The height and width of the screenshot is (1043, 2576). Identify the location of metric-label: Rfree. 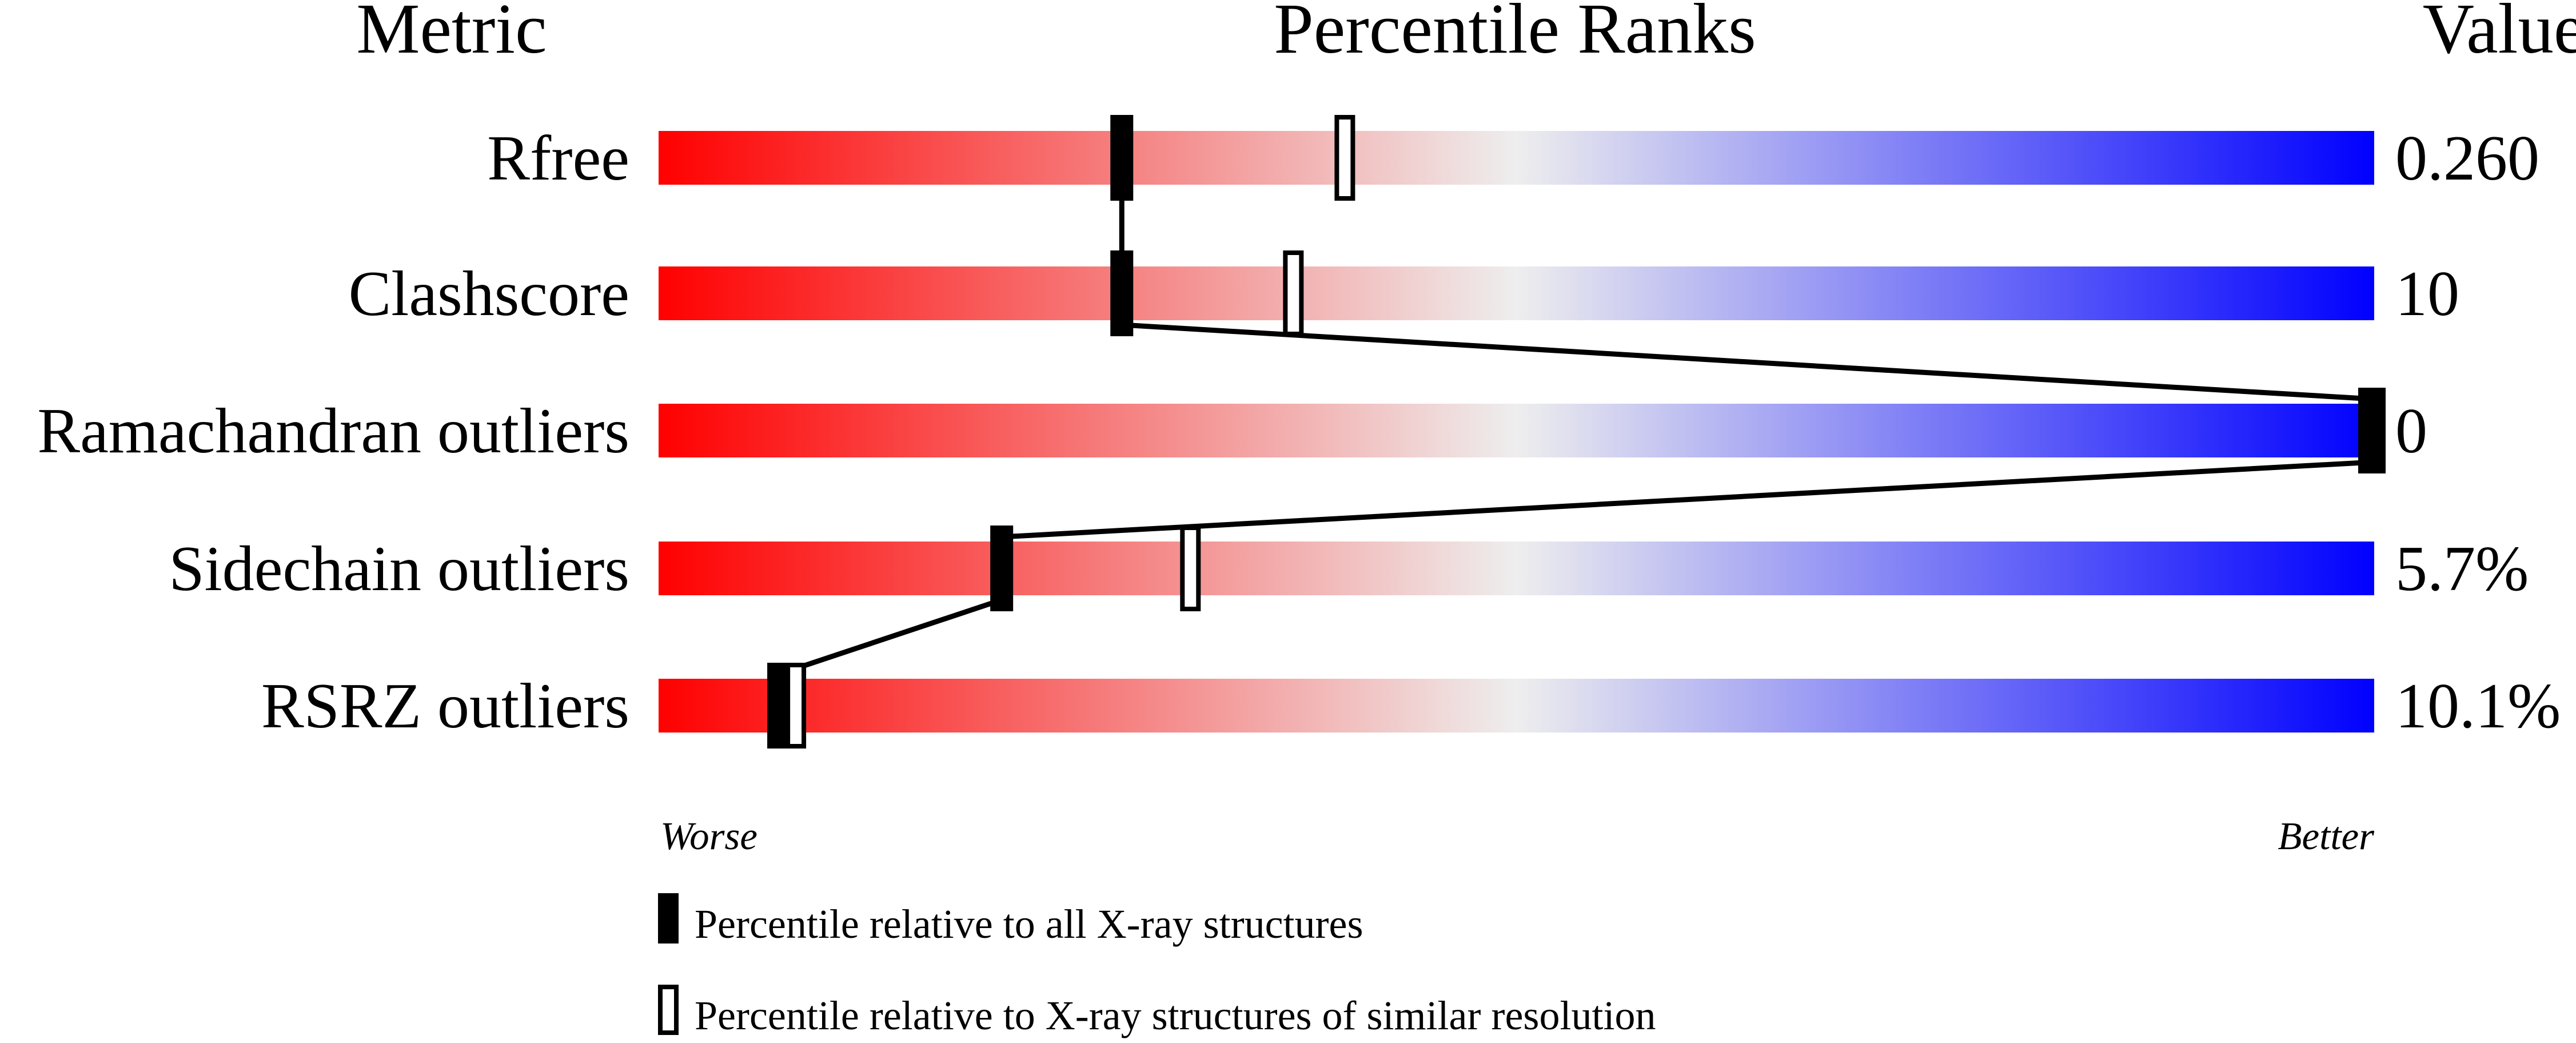
(558, 158).